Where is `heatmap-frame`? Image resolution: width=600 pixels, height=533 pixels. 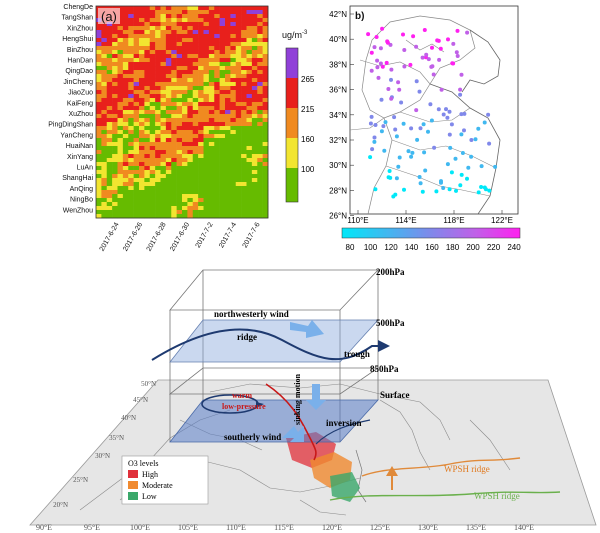 heatmap-frame is located at coordinates (182, 112).